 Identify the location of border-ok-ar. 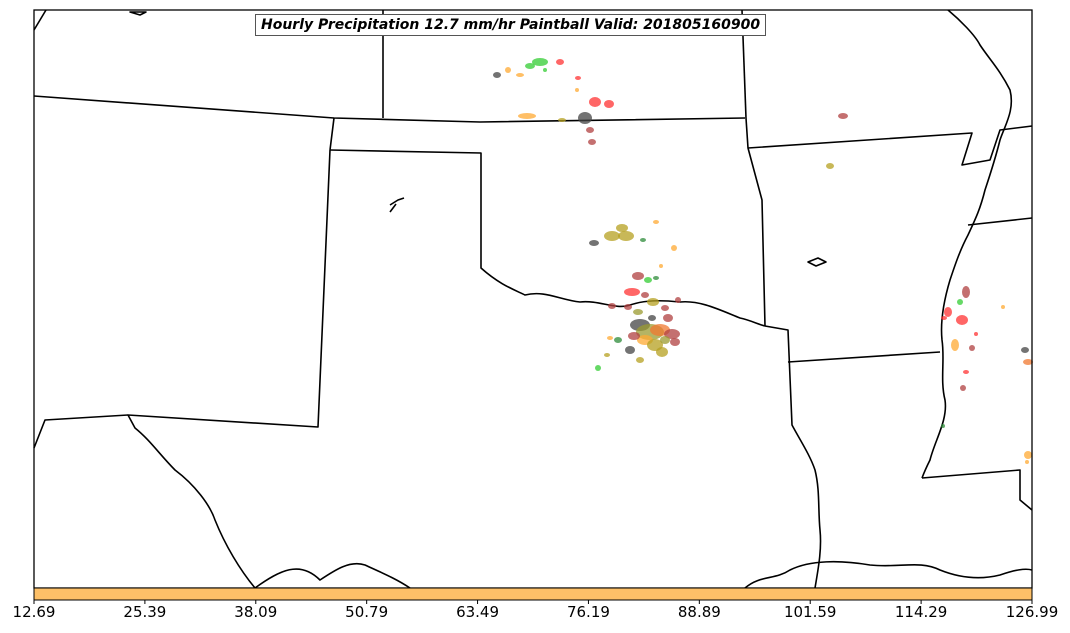
(755, 222).